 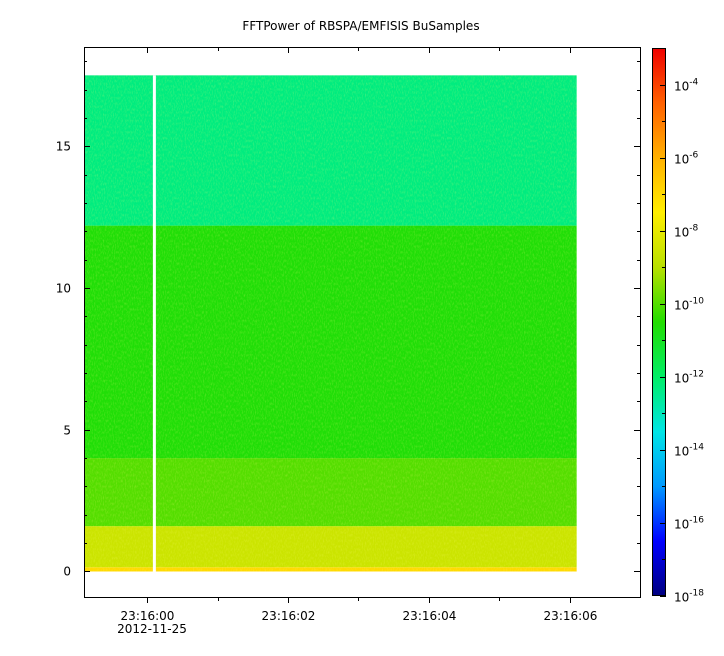 What do you see at coordinates (689, 305) in the screenshot?
I see `colorbar-tick-label: 10⁻¹⁰` at bounding box center [689, 305].